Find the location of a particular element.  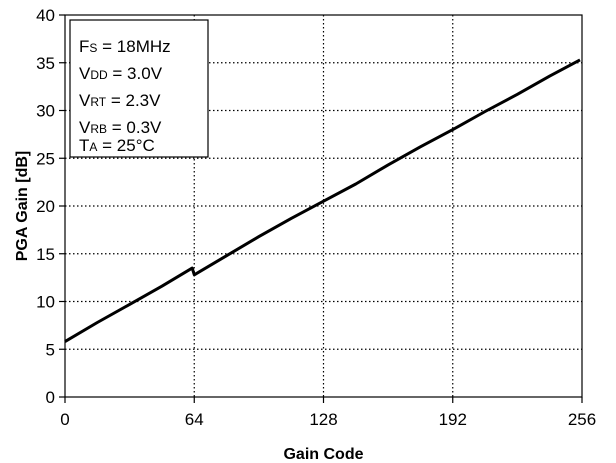

y-tick-label: 15 is located at coordinates (45, 254).